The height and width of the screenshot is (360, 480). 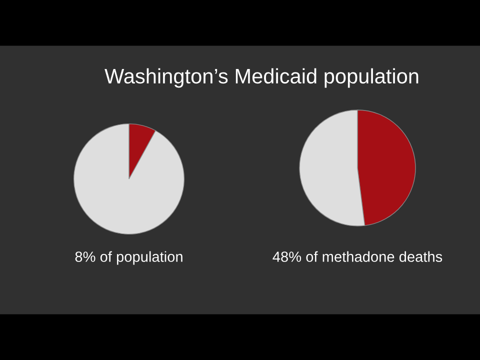 I want to click on text: 48% of methadone deaths, so click(x=357, y=256).